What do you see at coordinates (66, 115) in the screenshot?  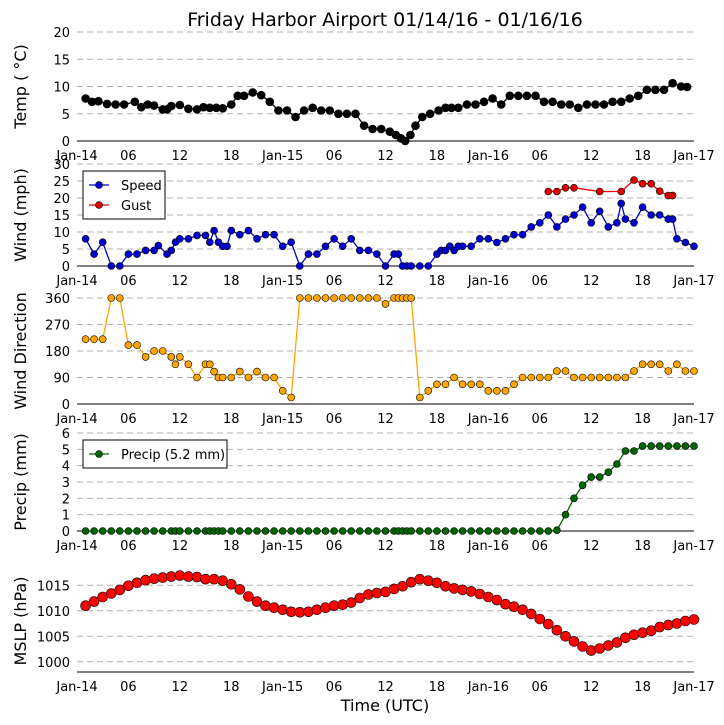 I see `temp-ytick-label: 5` at bounding box center [66, 115].